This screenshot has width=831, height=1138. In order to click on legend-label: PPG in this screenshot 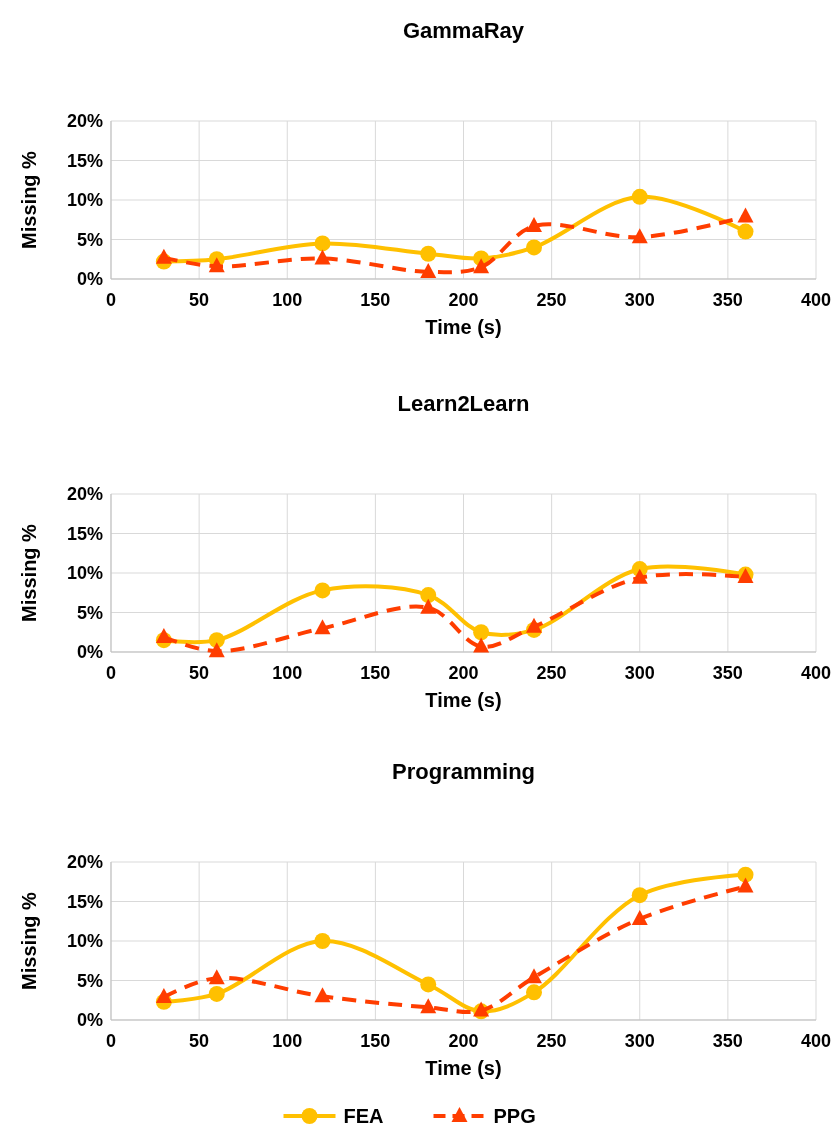, I will do `click(514, 1116)`.